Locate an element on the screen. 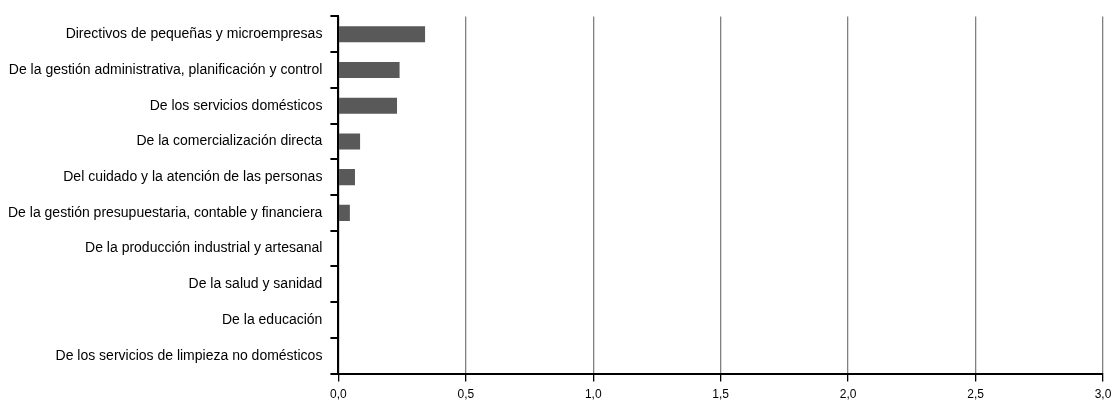 The image size is (1119, 408). x-tick-label: 0,0 is located at coordinates (339, 394).